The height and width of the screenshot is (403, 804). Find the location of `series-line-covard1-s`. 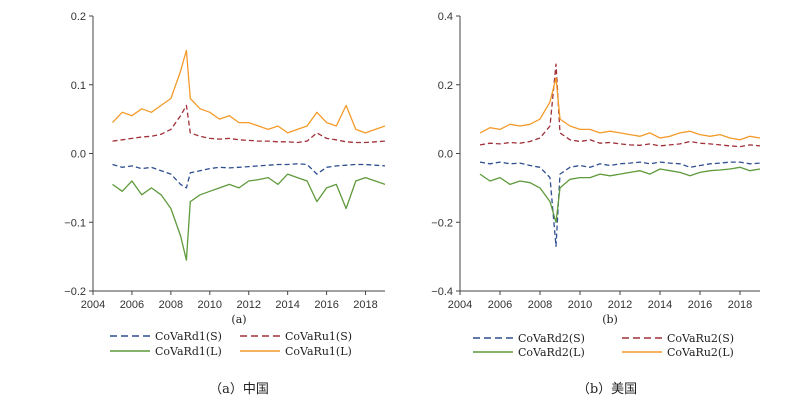

series-line-covard1-s is located at coordinates (249, 176).